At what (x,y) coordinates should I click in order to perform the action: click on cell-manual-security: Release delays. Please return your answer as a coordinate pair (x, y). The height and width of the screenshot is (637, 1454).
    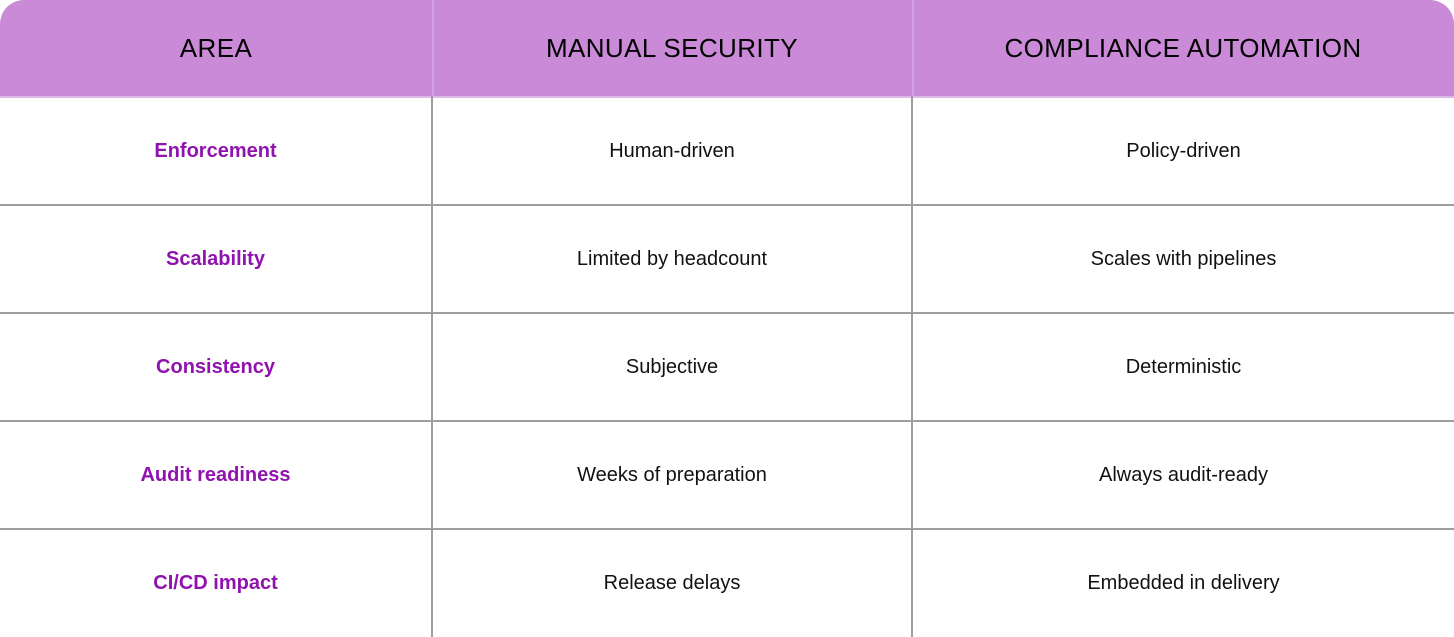
    Looking at the image, I should click on (672, 582).